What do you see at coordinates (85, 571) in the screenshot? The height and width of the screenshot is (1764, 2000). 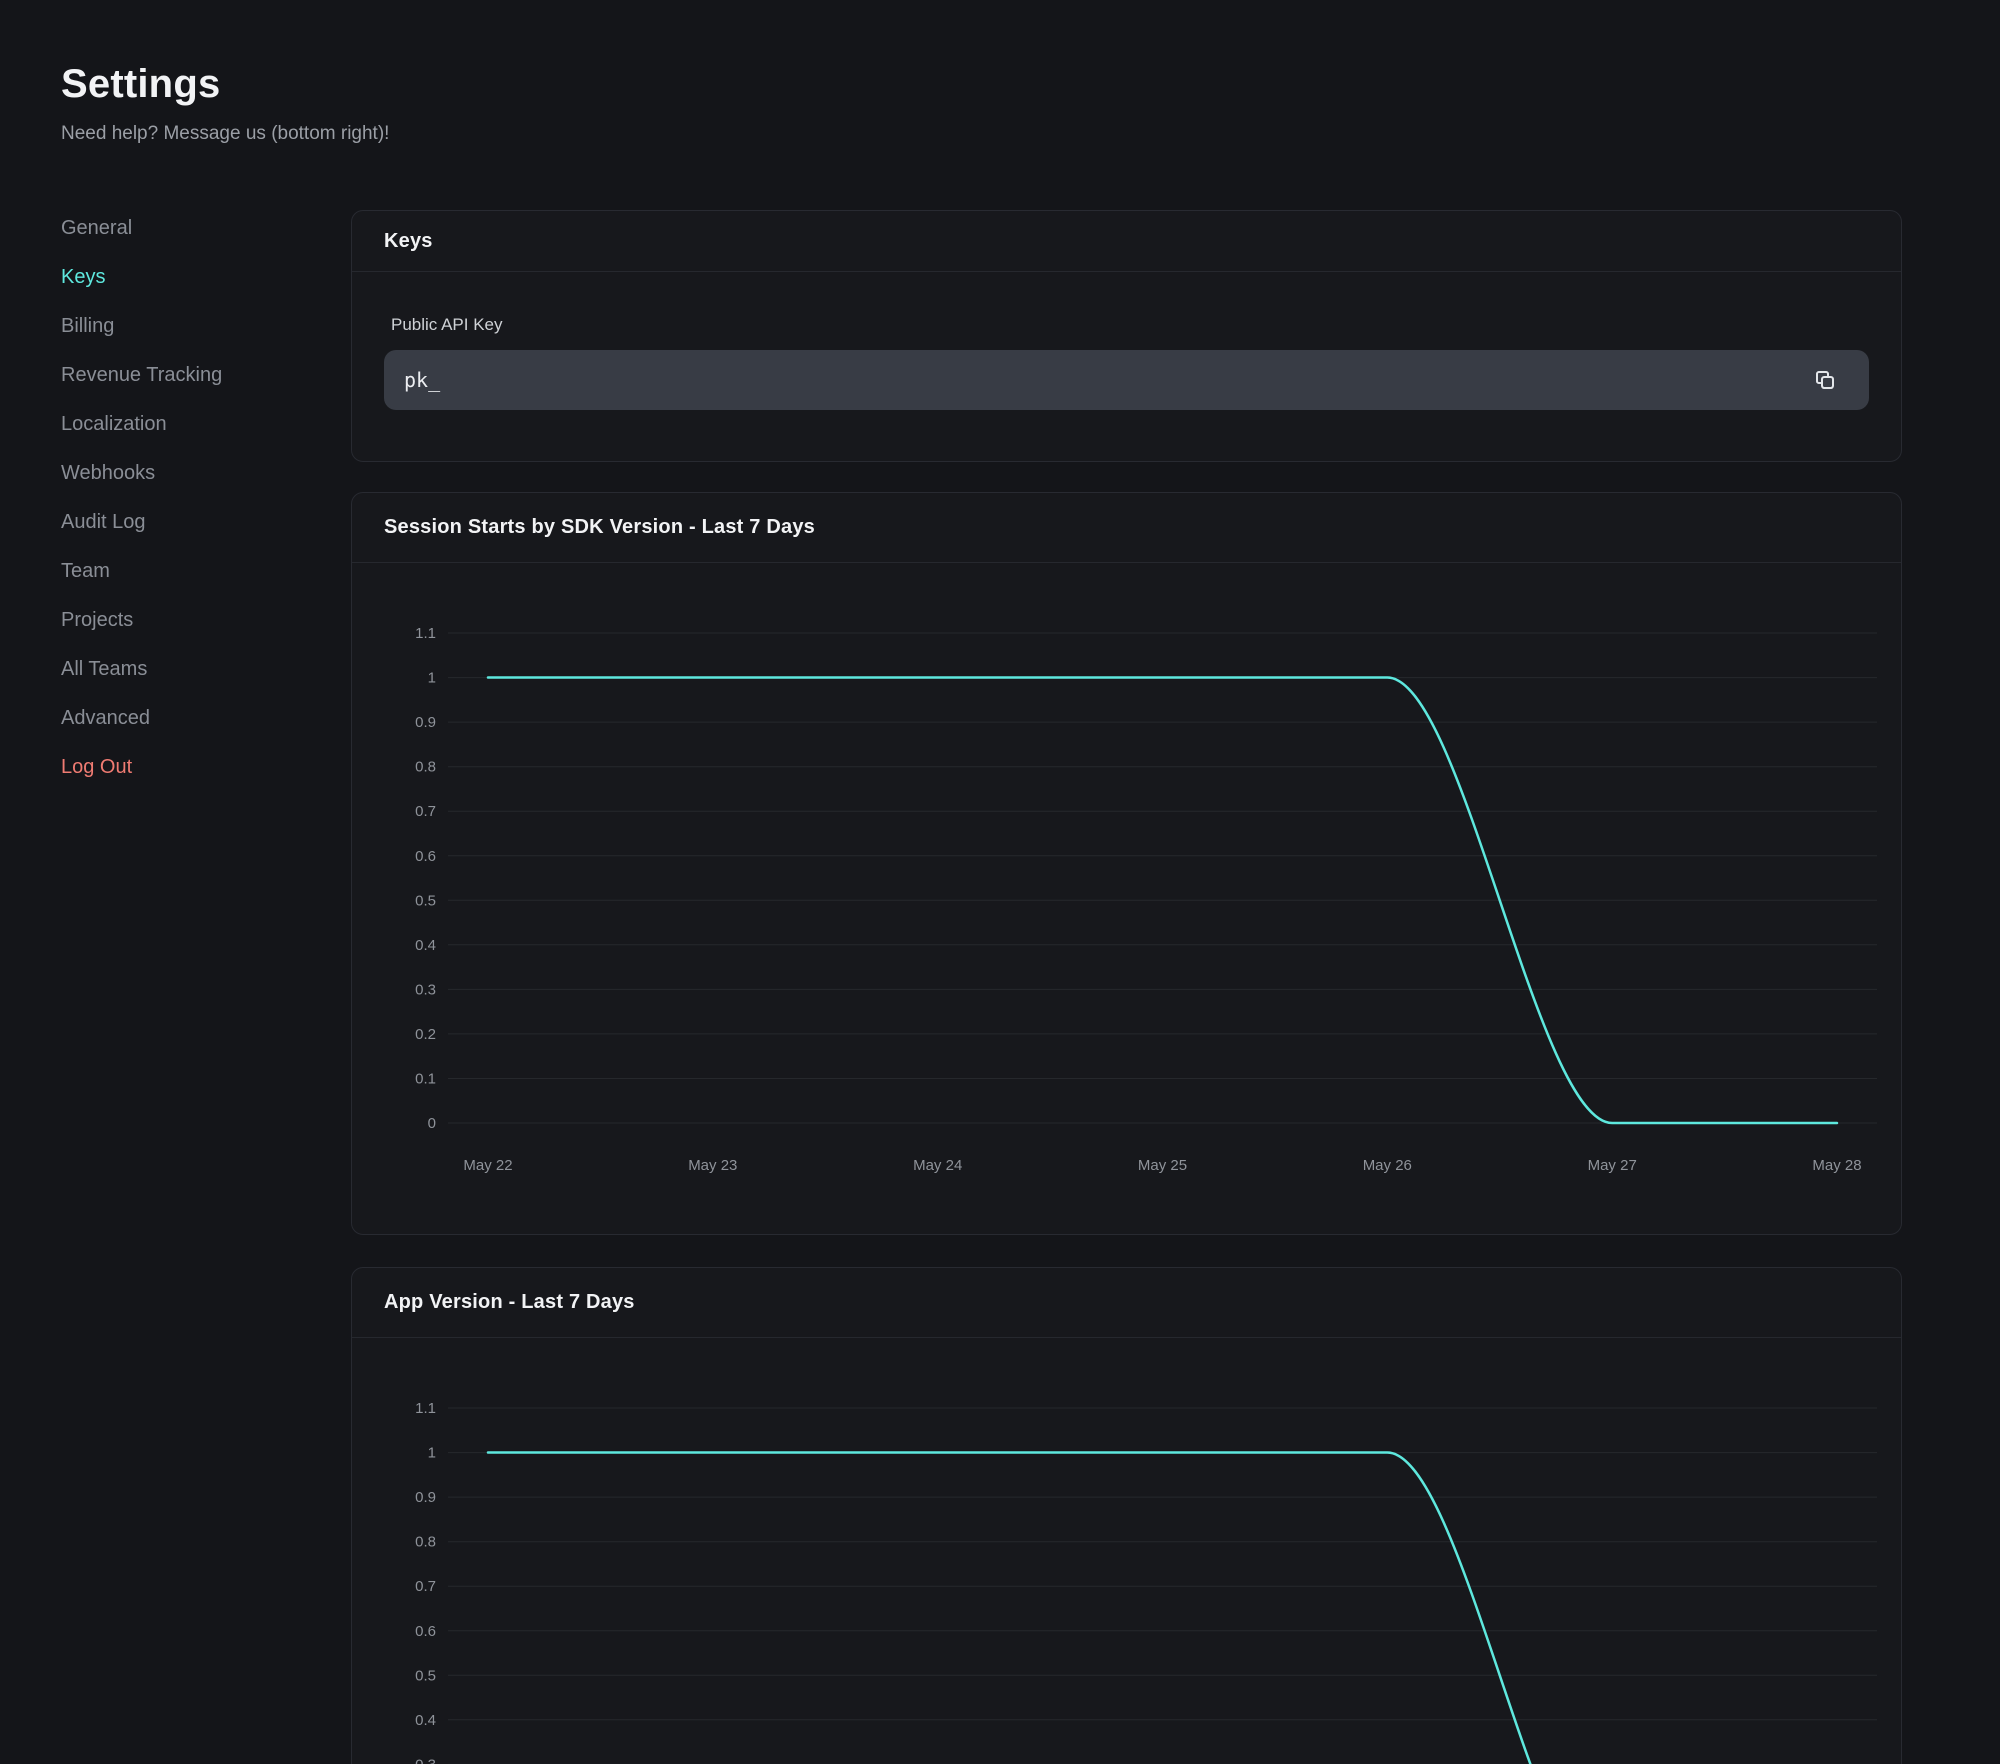 I see `sidebar-item-team: Team` at bounding box center [85, 571].